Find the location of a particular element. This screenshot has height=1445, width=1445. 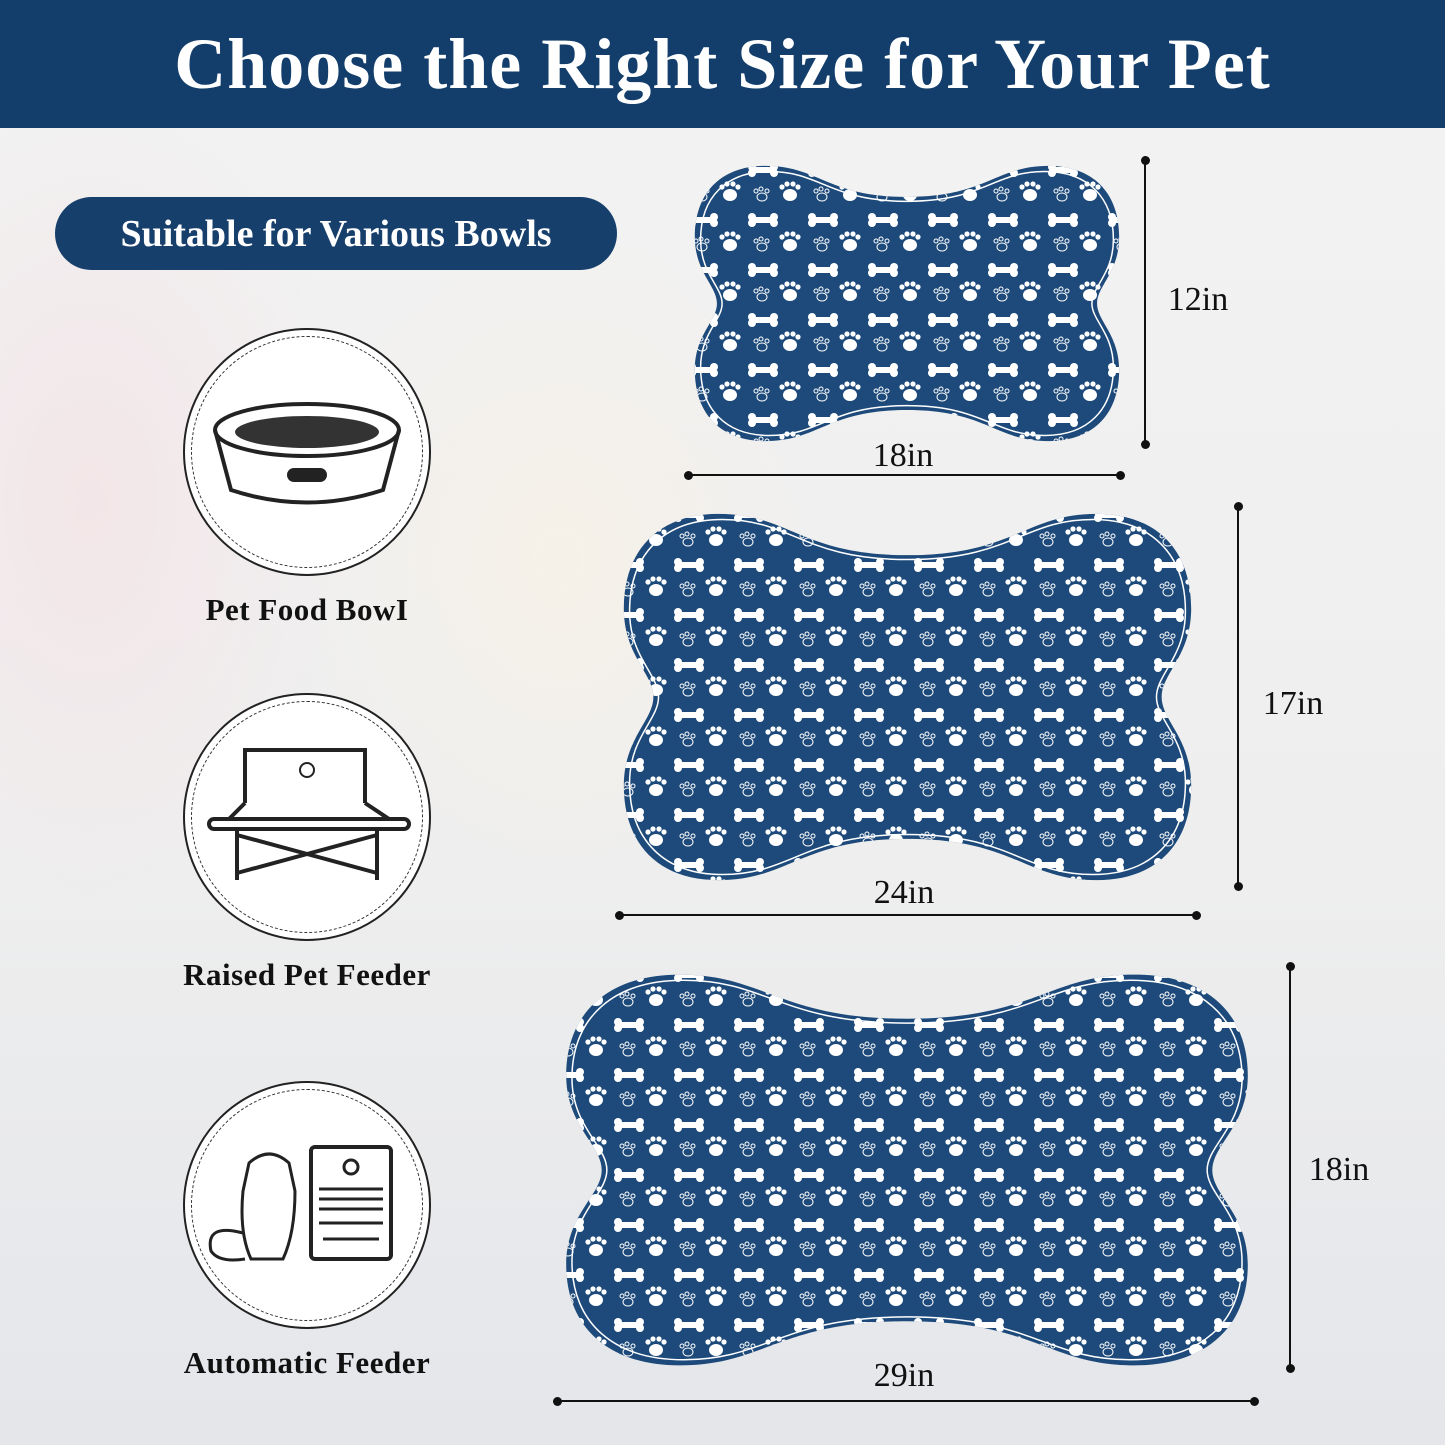

mat-medium is located at coordinates (907, 697).